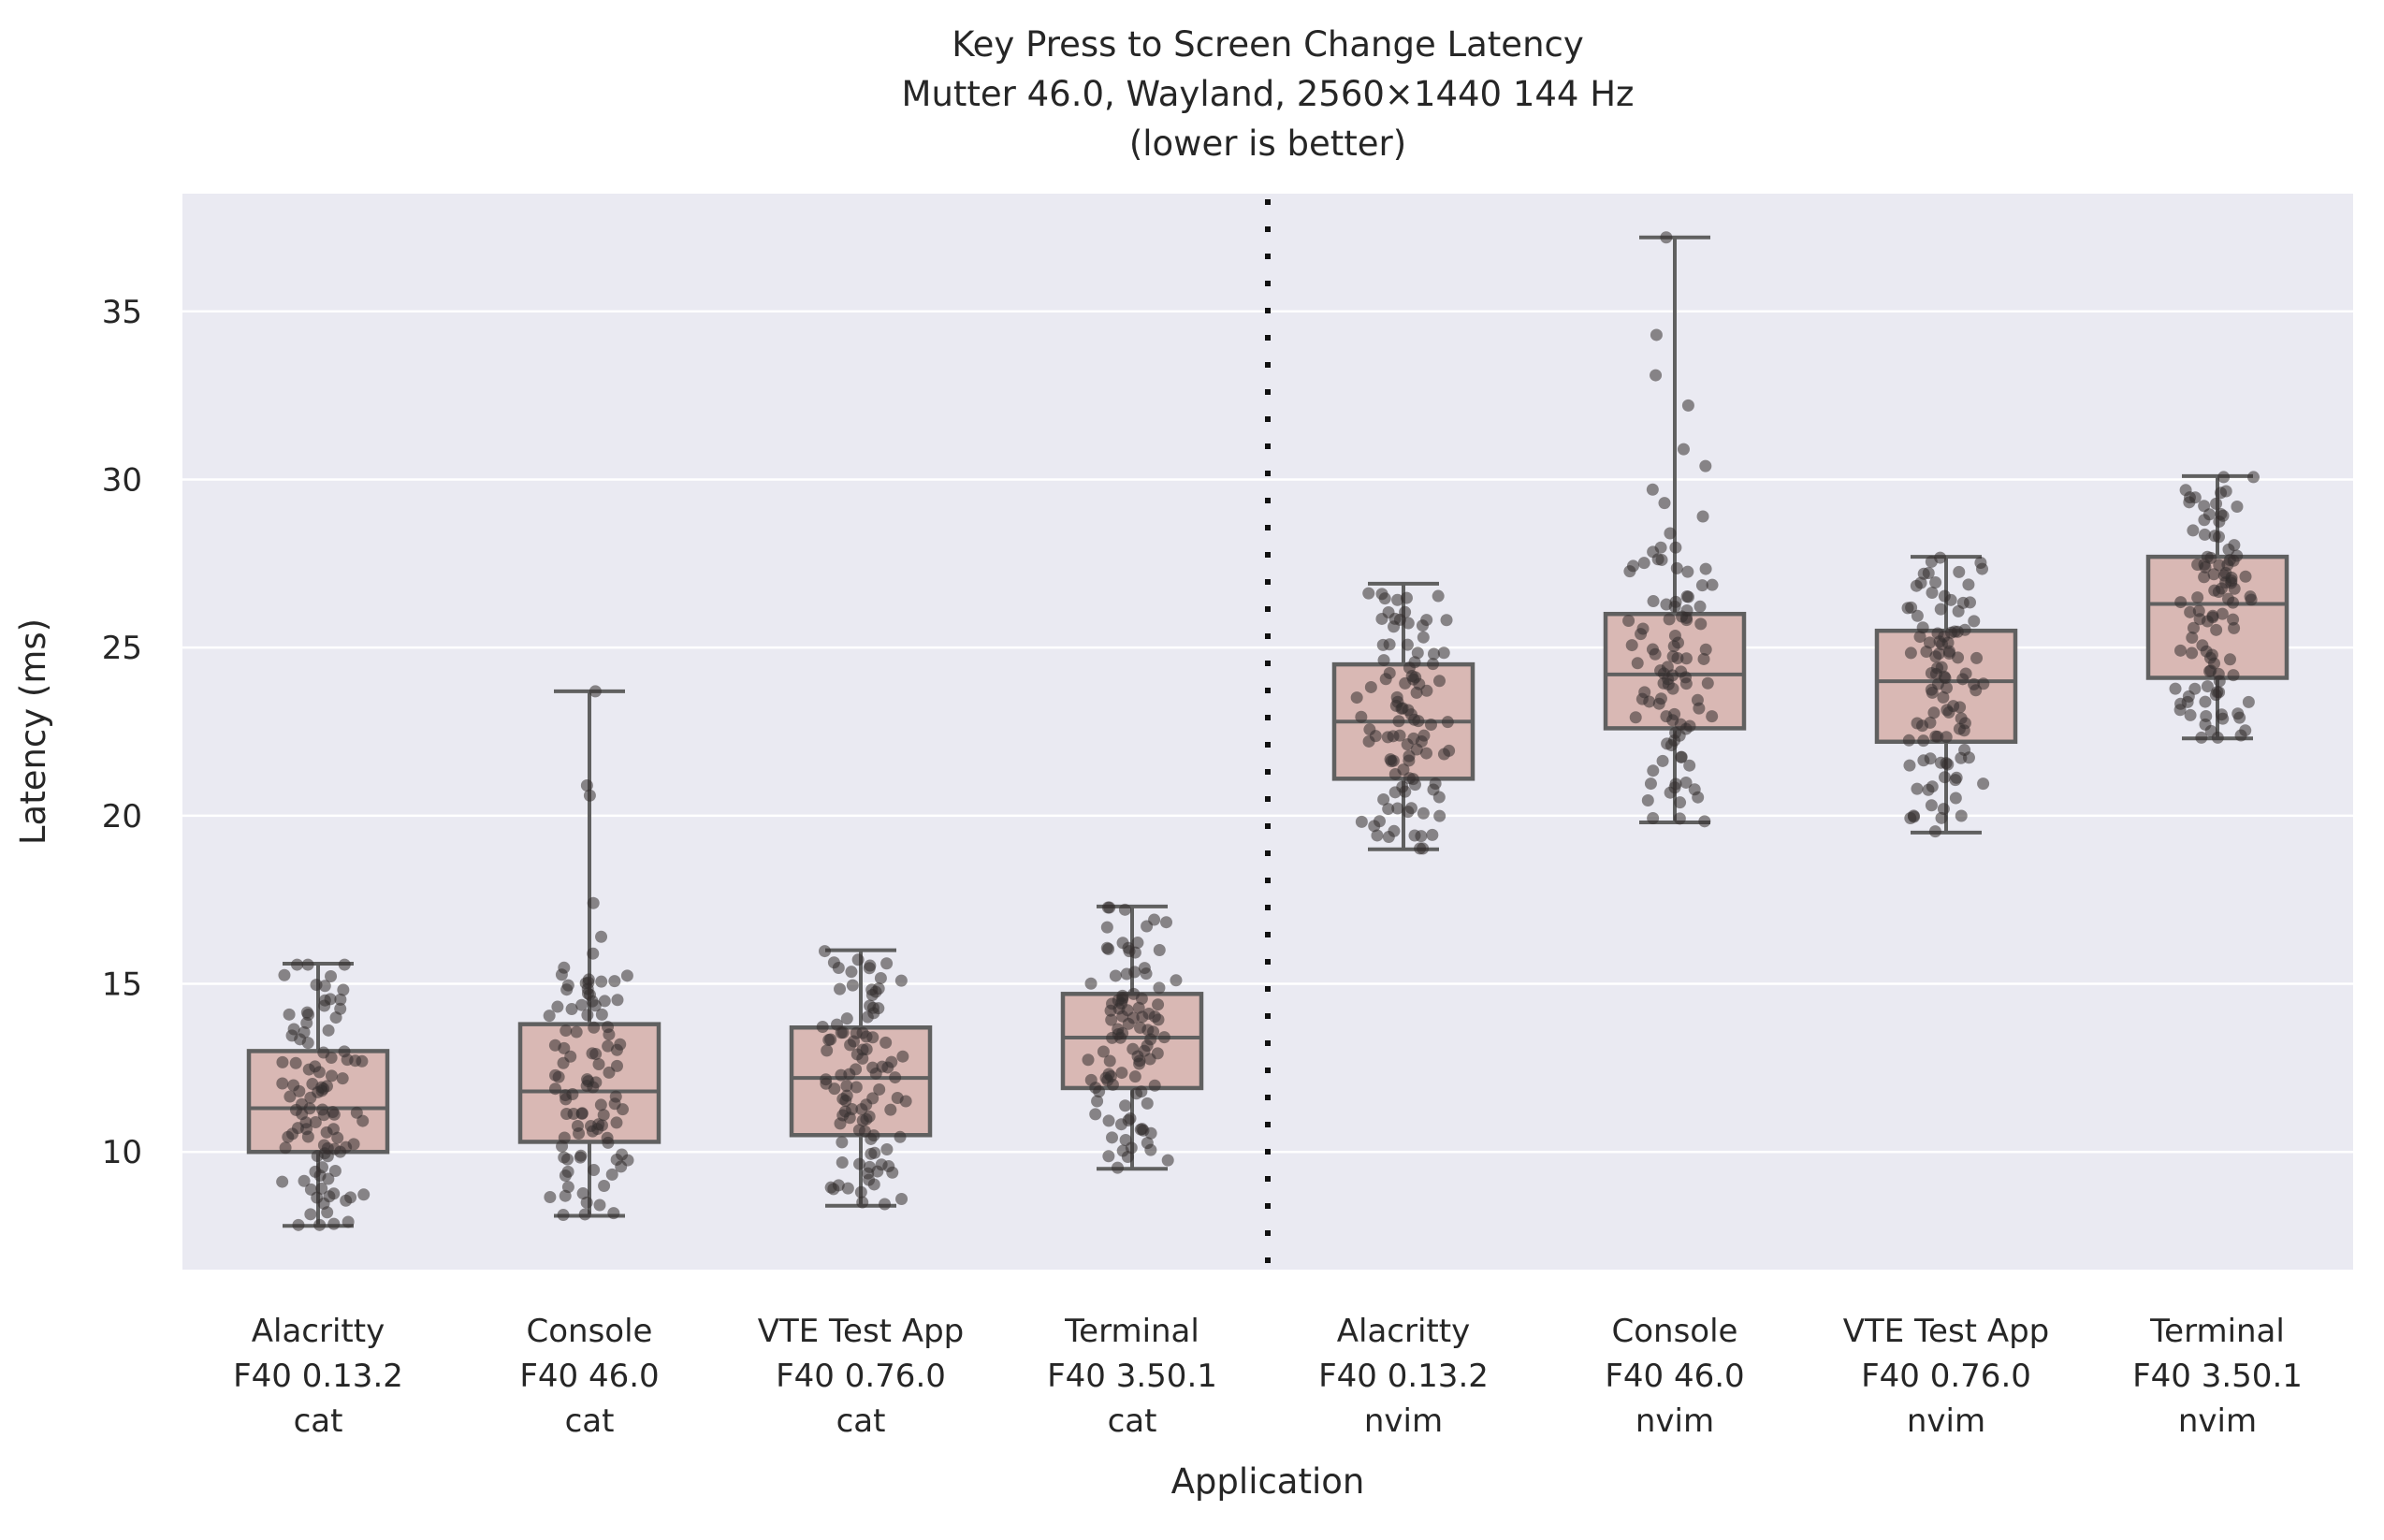  What do you see at coordinates (589, 1376) in the screenshot?
I see `x-tick-label: F40 46.0` at bounding box center [589, 1376].